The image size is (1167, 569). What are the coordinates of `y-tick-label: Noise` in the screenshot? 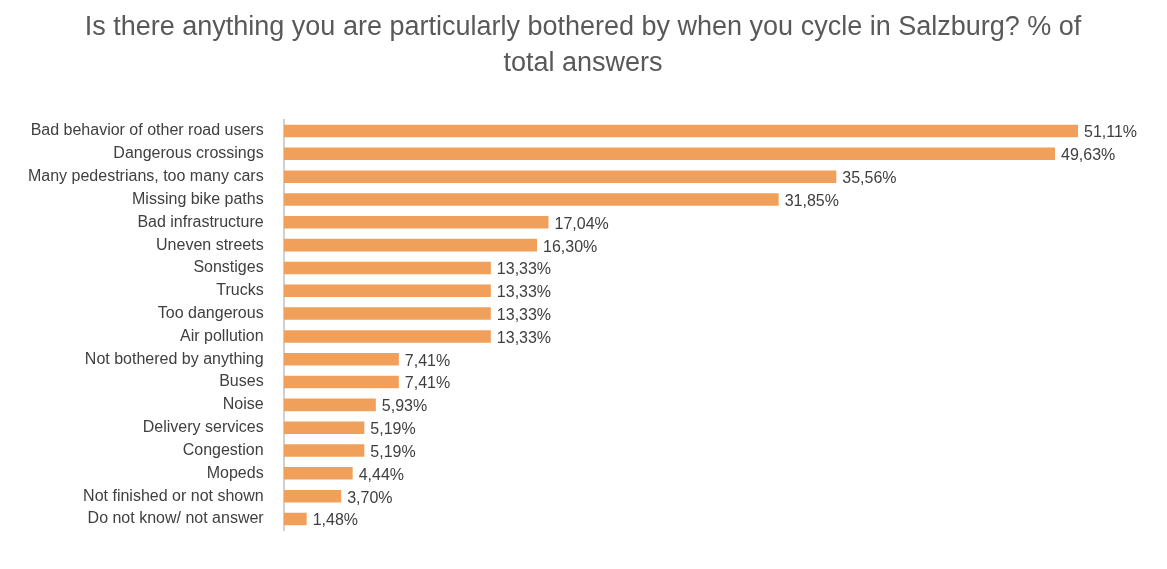 It's located at (243, 404).